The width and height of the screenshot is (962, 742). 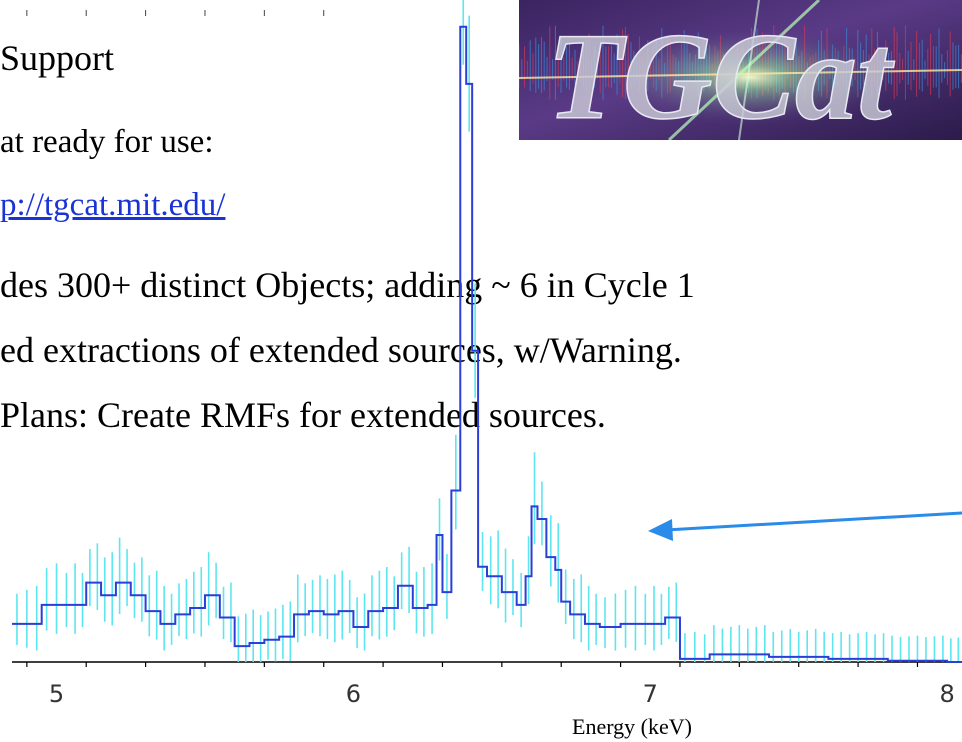 What do you see at coordinates (660, 530) in the screenshot?
I see `arrow-head-icon` at bounding box center [660, 530].